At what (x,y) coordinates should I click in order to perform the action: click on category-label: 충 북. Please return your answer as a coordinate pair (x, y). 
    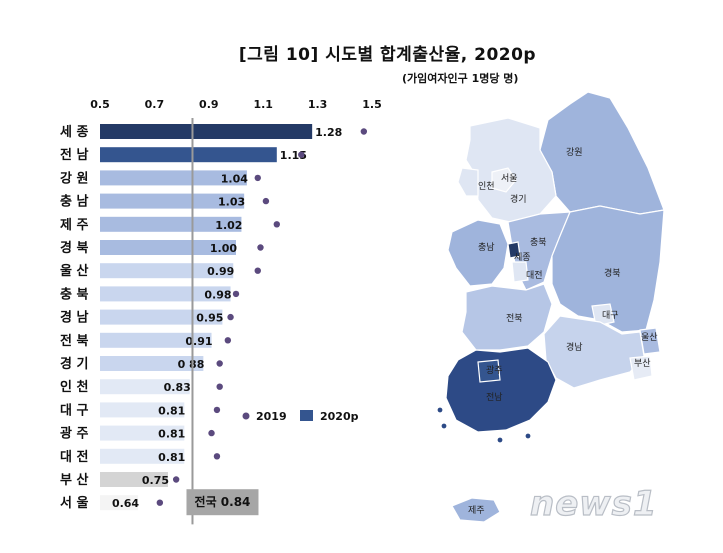
    Looking at the image, I should click on (74, 294).